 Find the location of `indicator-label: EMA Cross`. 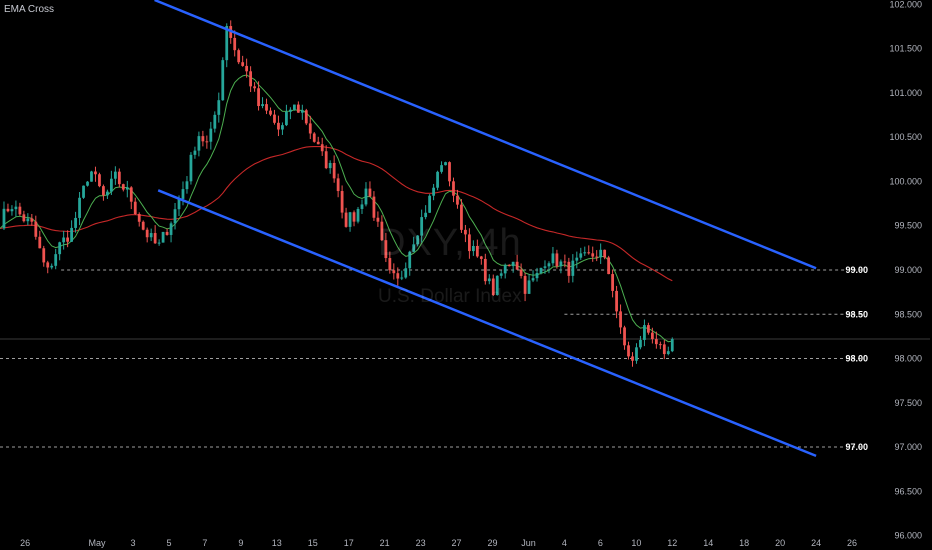

indicator-label: EMA Cross is located at coordinates (29, 9).